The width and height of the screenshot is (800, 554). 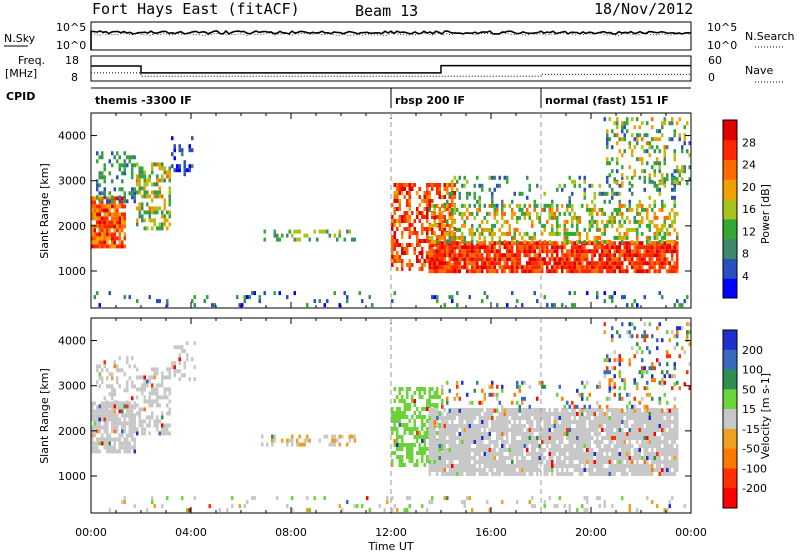 What do you see at coordinates (74, 77) in the screenshot?
I see `freq-tick-bottom: 8` at bounding box center [74, 77].